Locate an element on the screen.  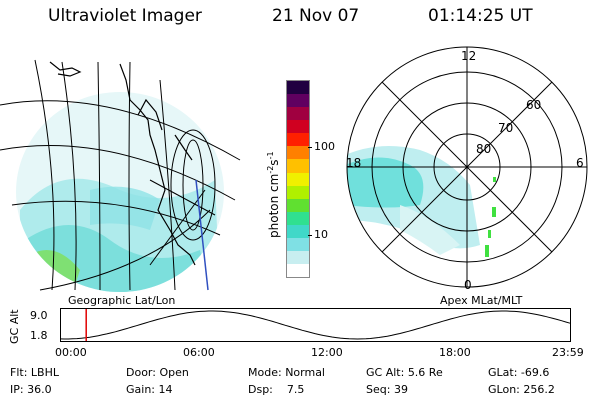
mlt-label-0: 0 is located at coordinates (468, 285).